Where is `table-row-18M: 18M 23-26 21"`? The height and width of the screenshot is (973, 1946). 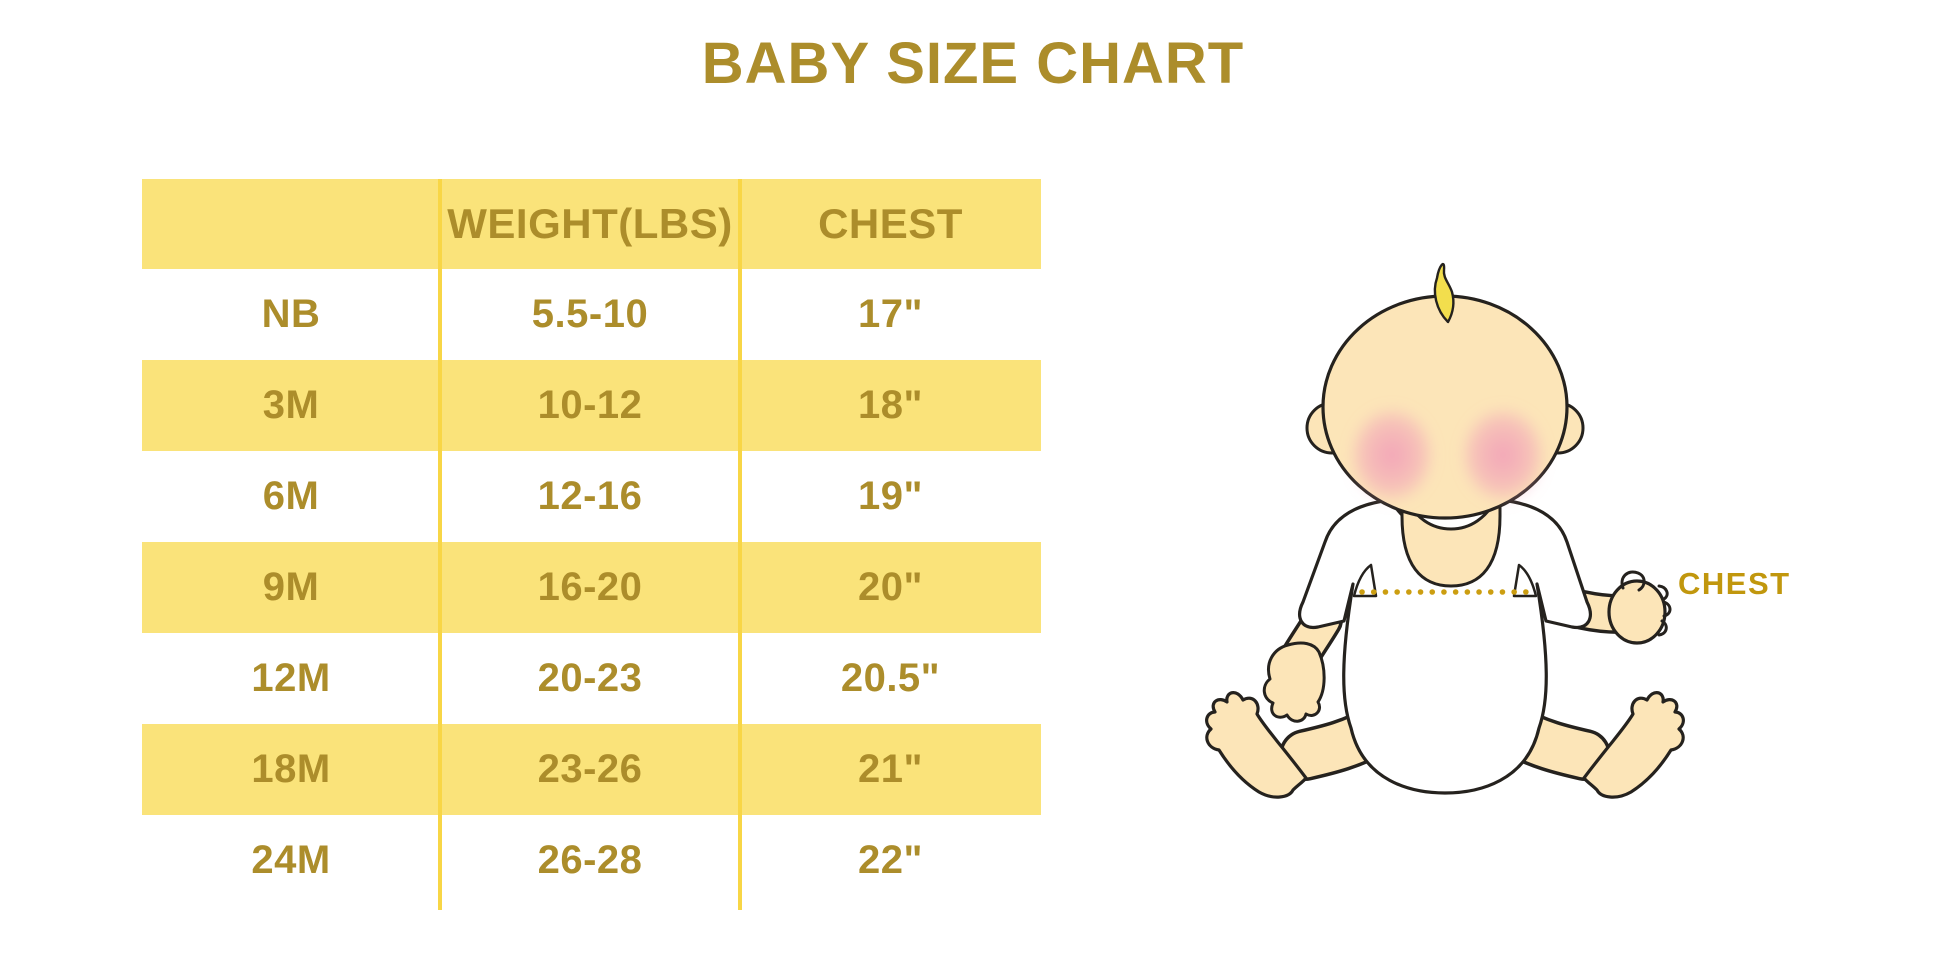 table-row-18M: 18M 23-26 21" is located at coordinates (591, 769).